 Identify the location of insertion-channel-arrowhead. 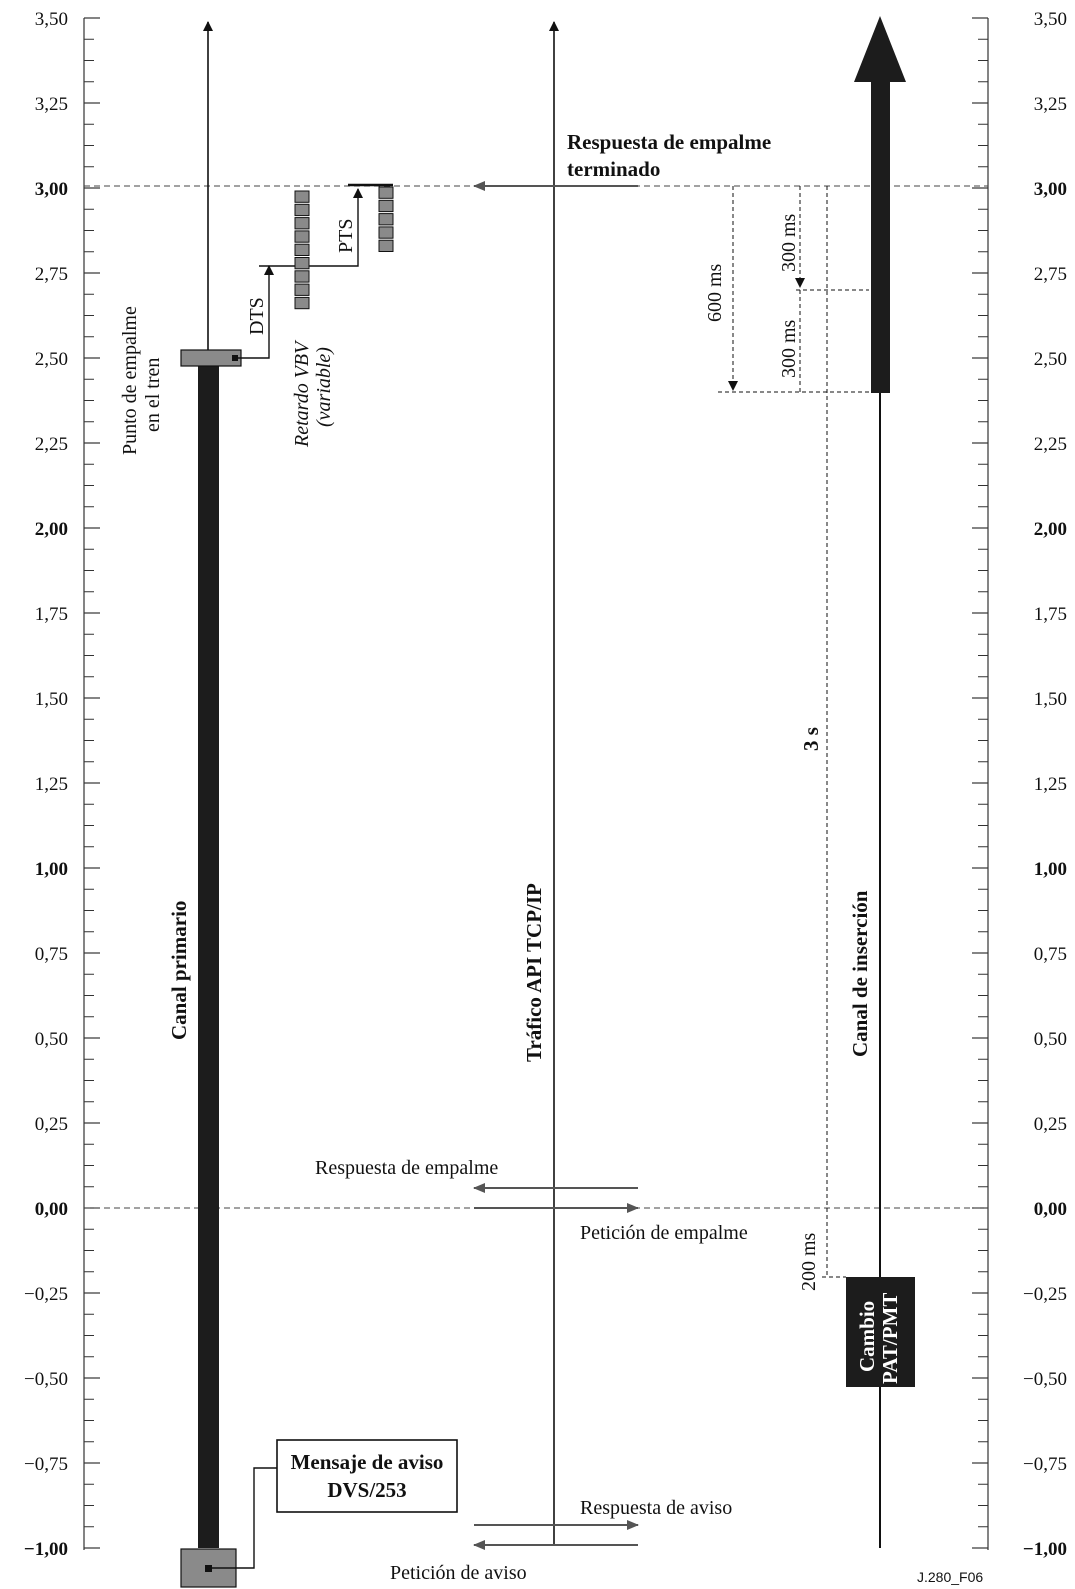
(880, 49).